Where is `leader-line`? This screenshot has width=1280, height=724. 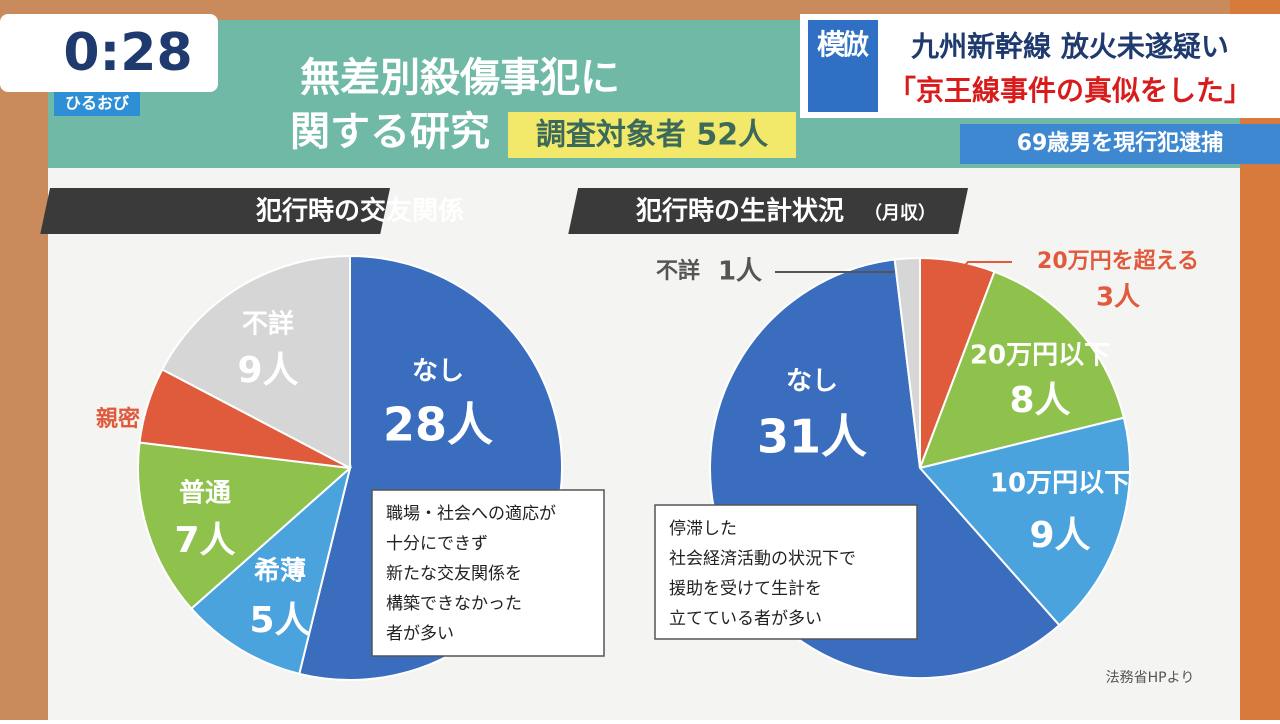
leader-line is located at coordinates (983, 269).